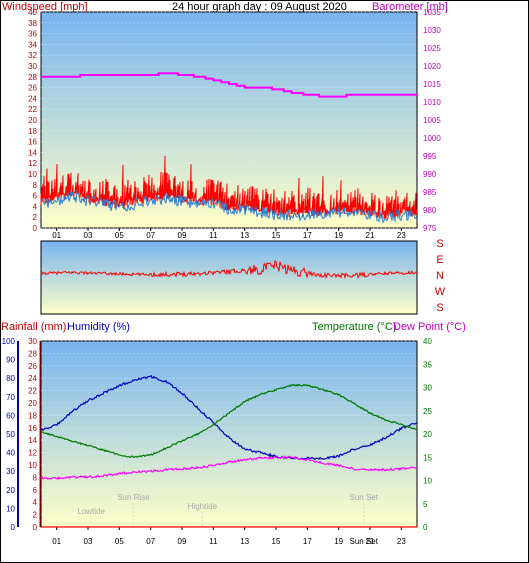  I want to click on x-tick-label: 05, so click(119, 235).